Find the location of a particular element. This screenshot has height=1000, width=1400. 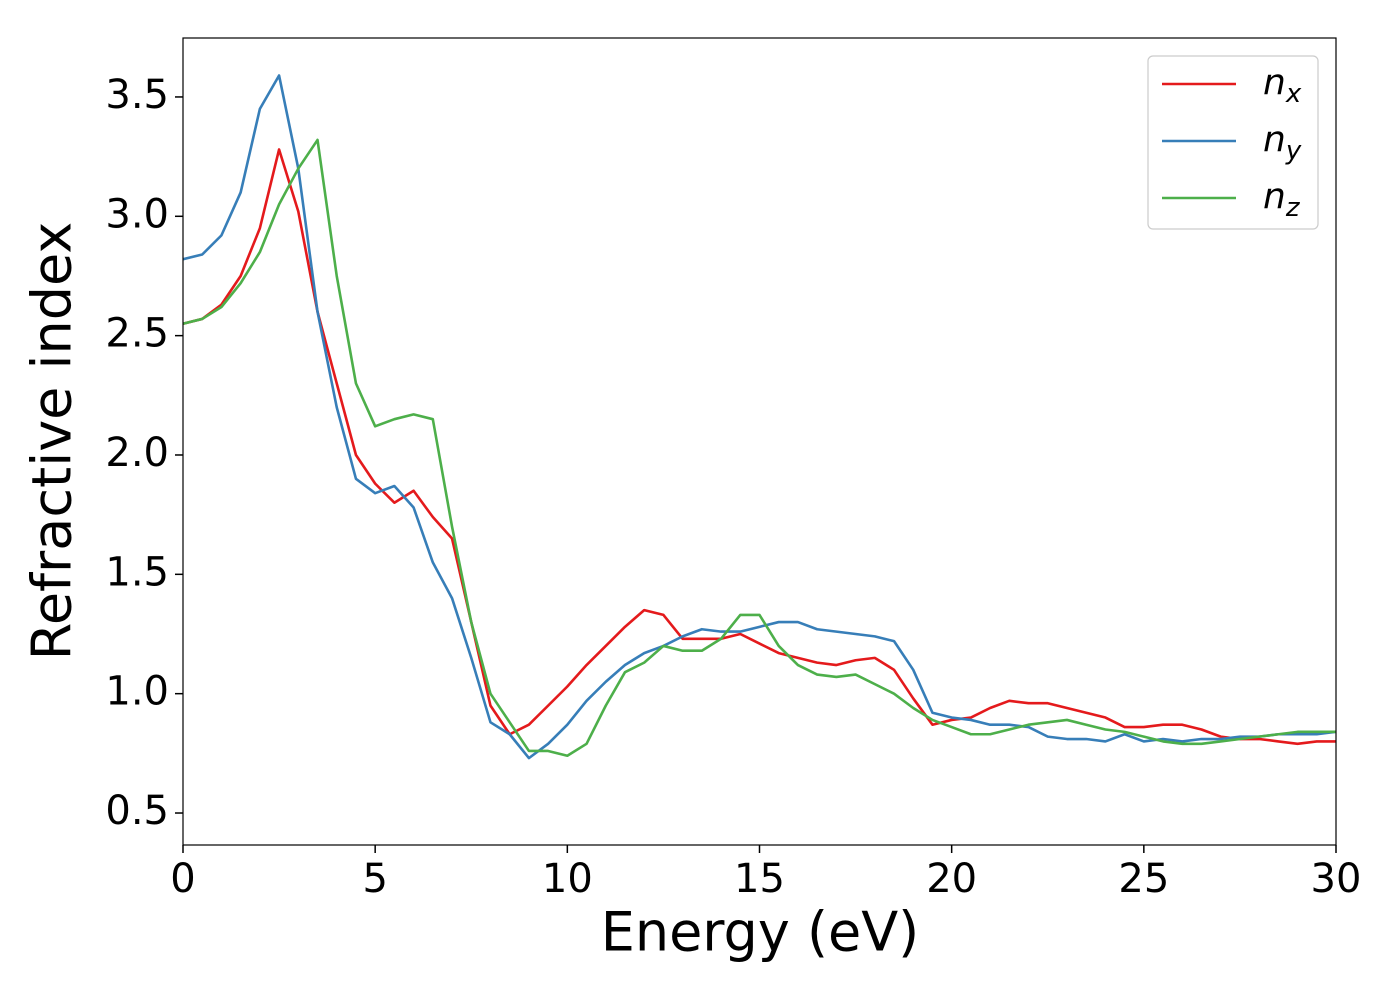

x-tick-label: 20 is located at coordinates (951, 879).